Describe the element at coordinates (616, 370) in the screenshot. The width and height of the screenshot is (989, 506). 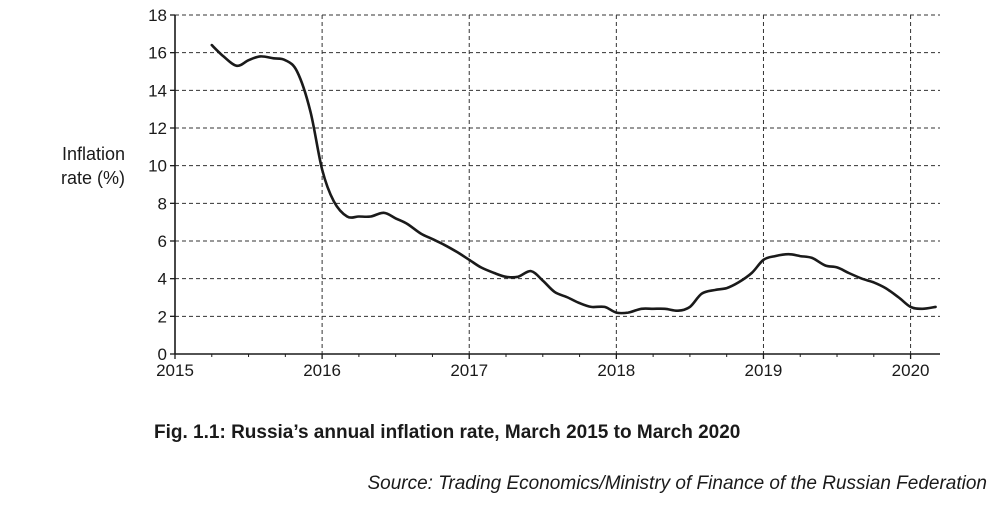
I see `x-tick-label: 2018` at that location.